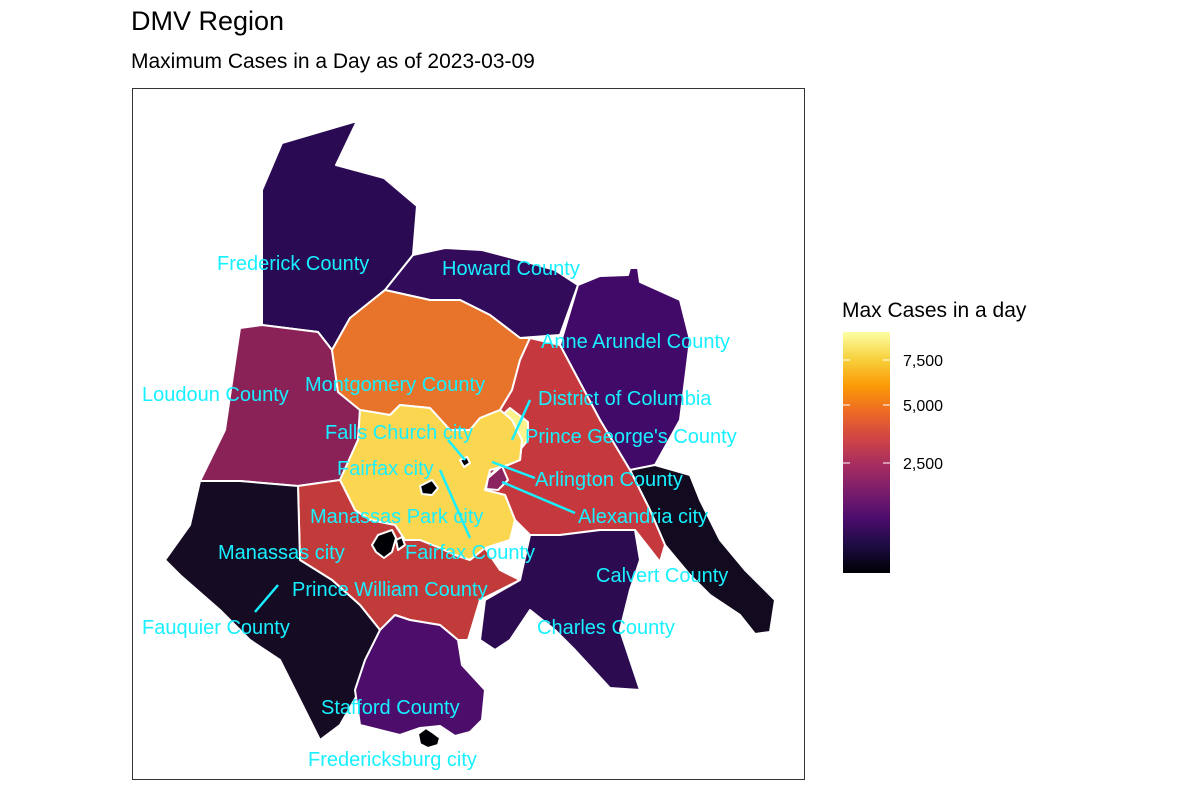  I want to click on legend-colorbar, so click(866, 452).